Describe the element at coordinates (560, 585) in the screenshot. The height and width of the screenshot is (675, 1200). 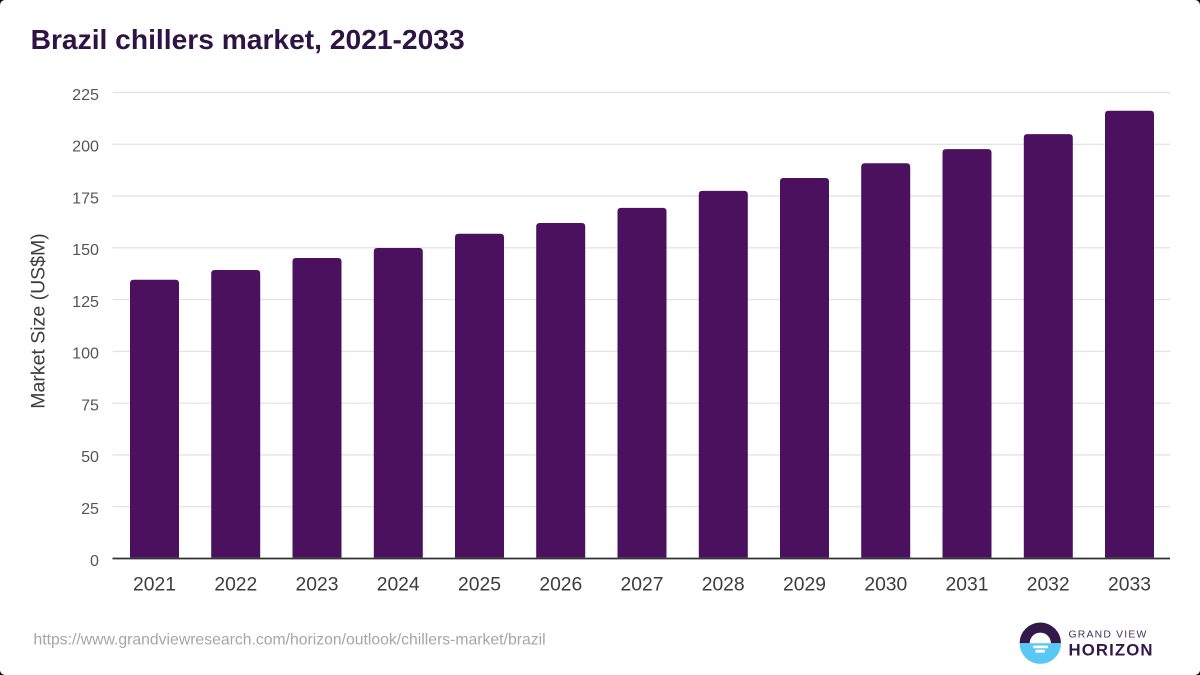
I see `svg-text: 2026` at that location.